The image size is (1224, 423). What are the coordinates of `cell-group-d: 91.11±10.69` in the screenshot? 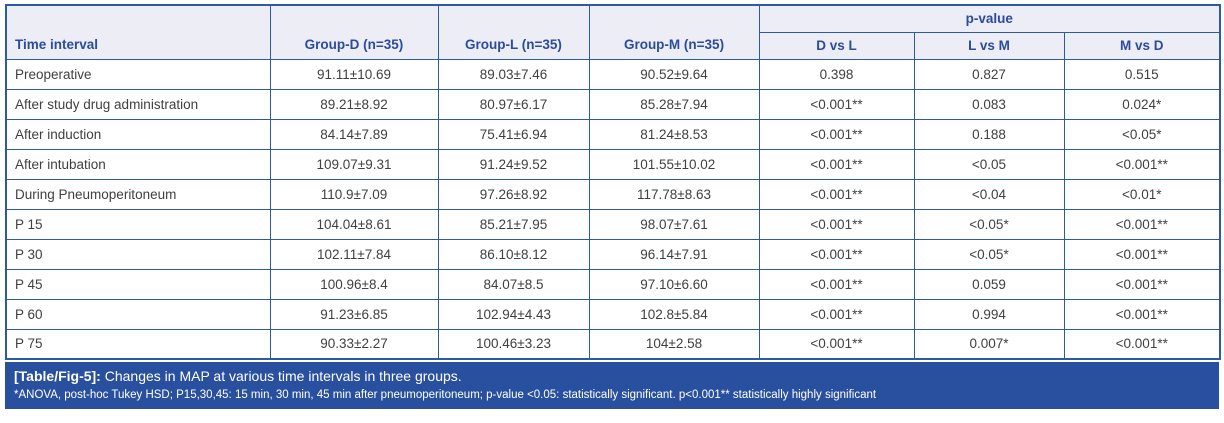 It's located at (354, 74).